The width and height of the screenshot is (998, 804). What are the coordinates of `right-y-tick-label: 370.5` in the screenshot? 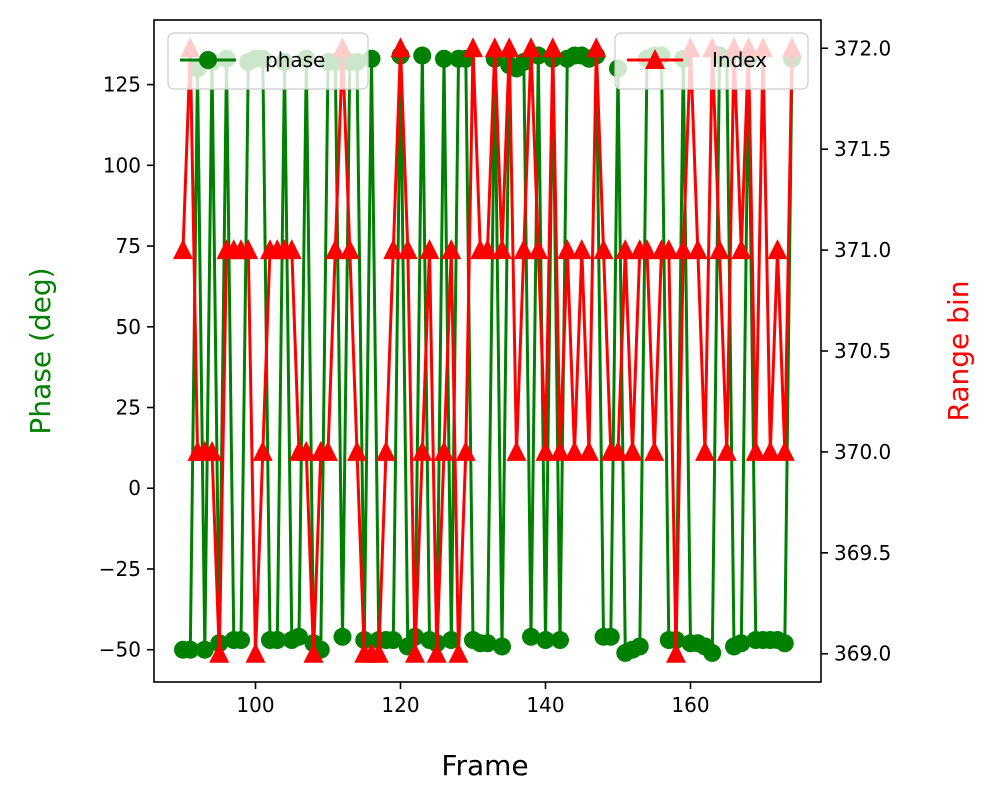 It's located at (862, 351).